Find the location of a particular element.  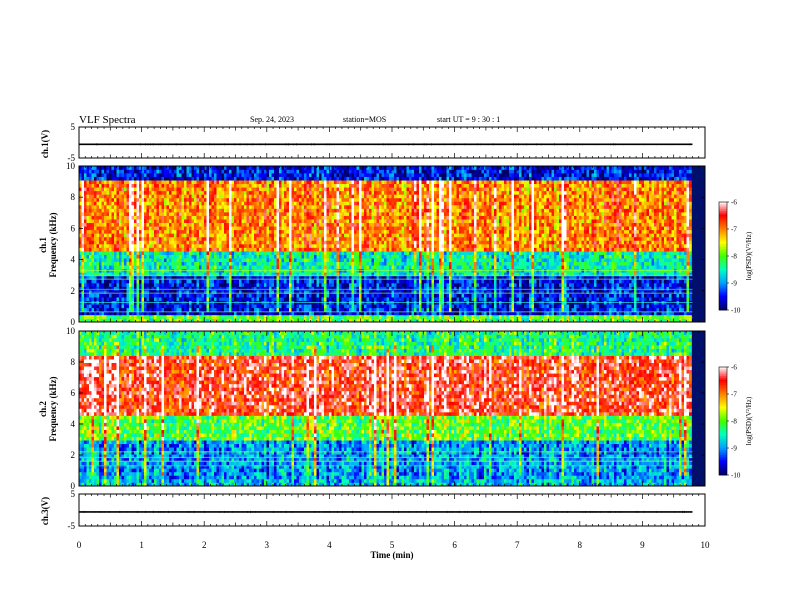

ch2_spec-ytick-label: 0 is located at coordinates (73, 486).